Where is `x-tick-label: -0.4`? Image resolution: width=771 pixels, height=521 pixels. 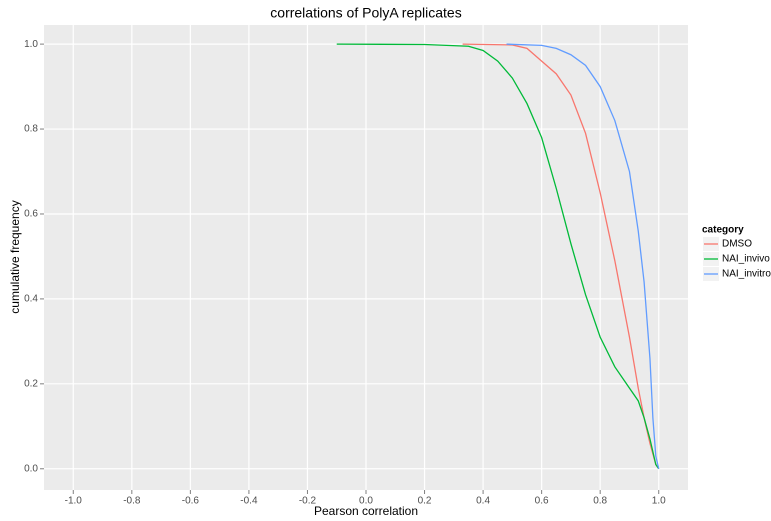 x-tick-label: -0.4 is located at coordinates (249, 501).